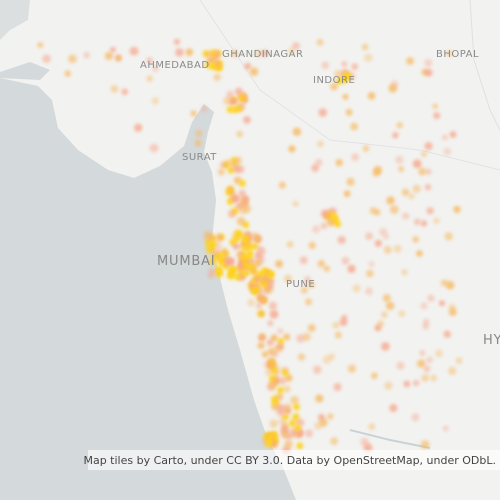  What do you see at coordinates (186, 261) in the screenshot?
I see `city-label: MUMBAI` at bounding box center [186, 261].